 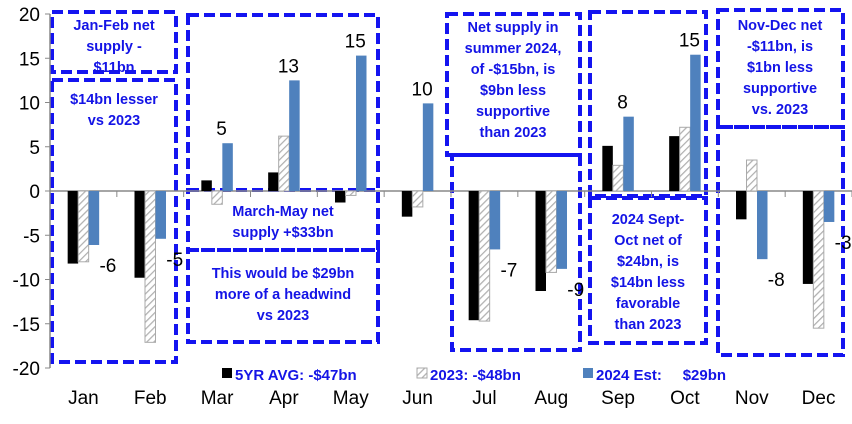 I want to click on annotation-text: -$11bn, is, so click(x=780, y=47).